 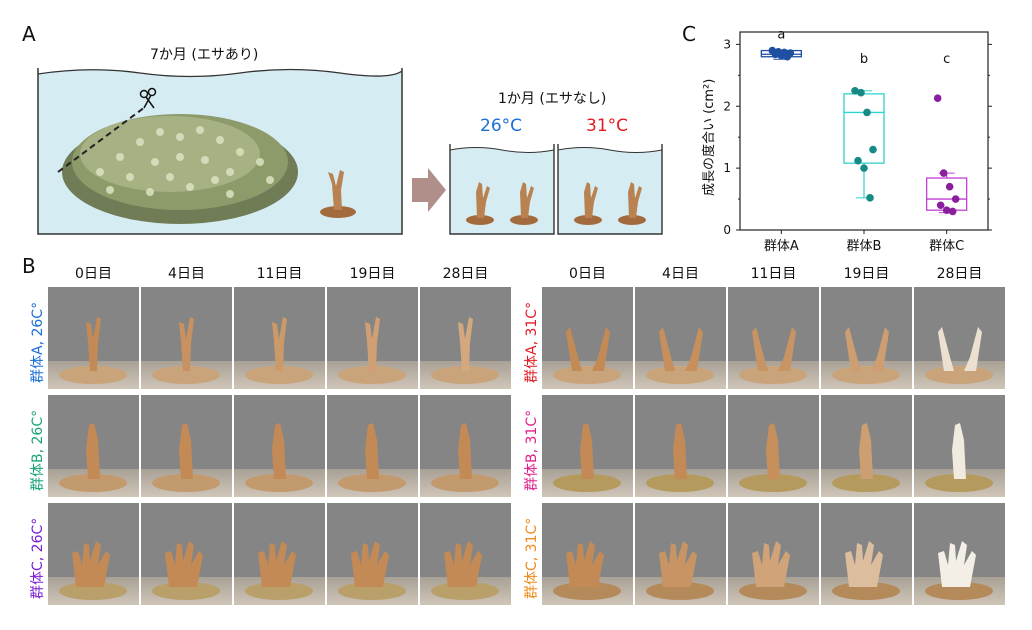 What do you see at coordinates (38, 558) in the screenshot?
I see `row-label: 群体C, 26C°` at bounding box center [38, 558].